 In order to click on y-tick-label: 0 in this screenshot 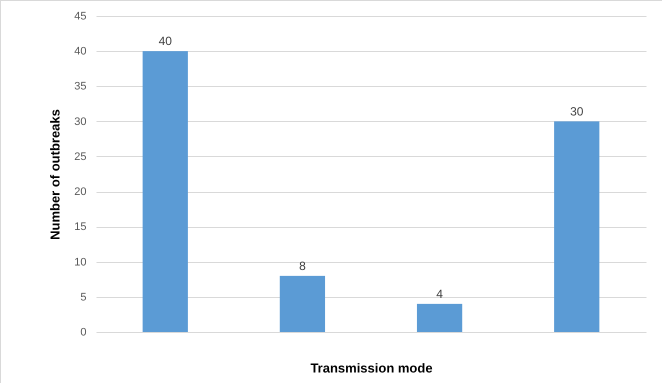, I will do `click(83, 332)`.